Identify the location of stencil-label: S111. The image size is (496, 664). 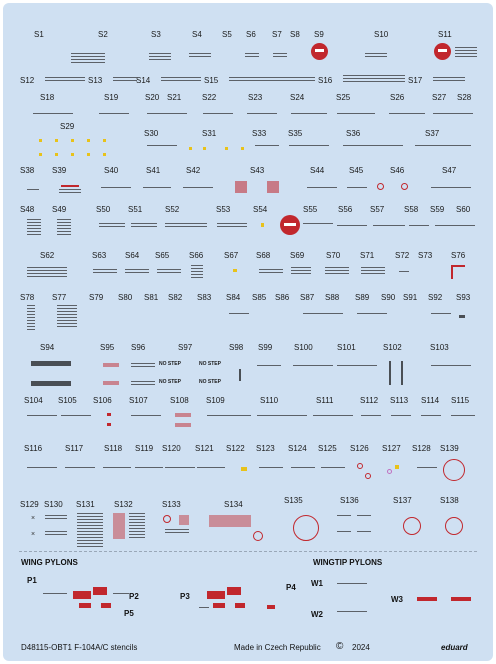
(325, 400).